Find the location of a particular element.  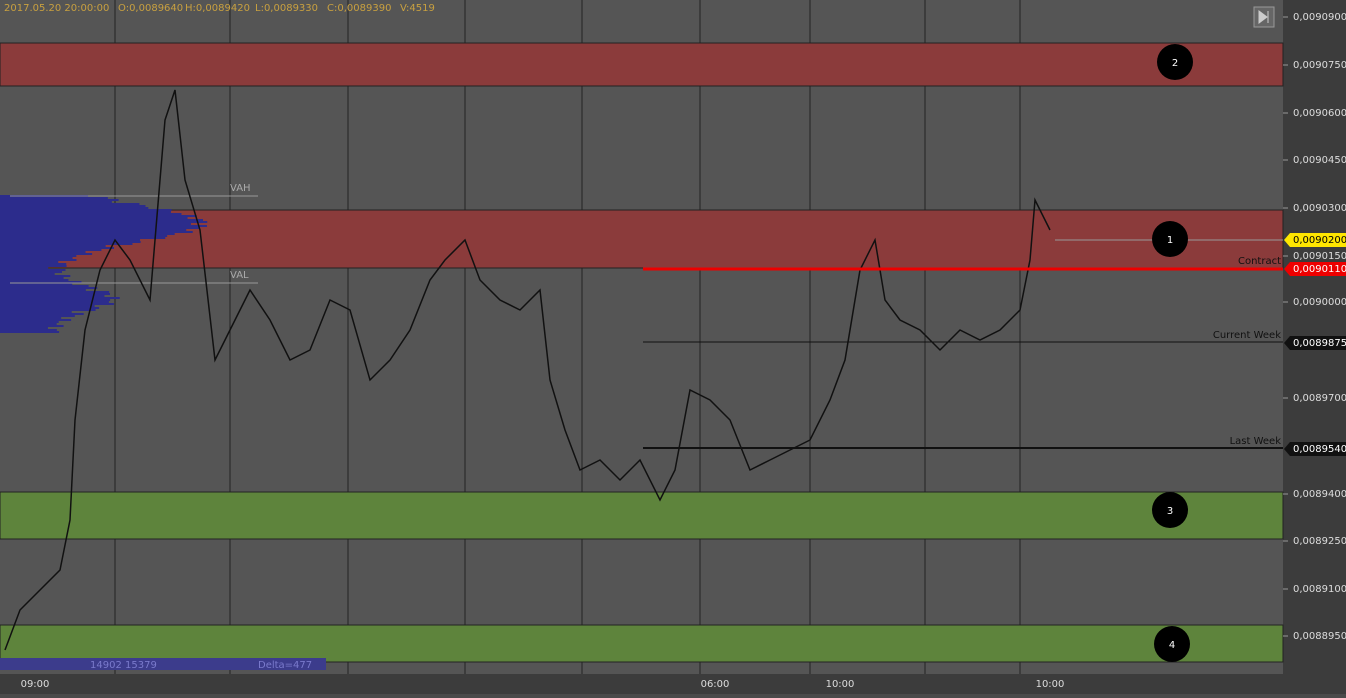

time-axis: 09:00 06:00 10:00 10:00 is located at coordinates (543, 684).